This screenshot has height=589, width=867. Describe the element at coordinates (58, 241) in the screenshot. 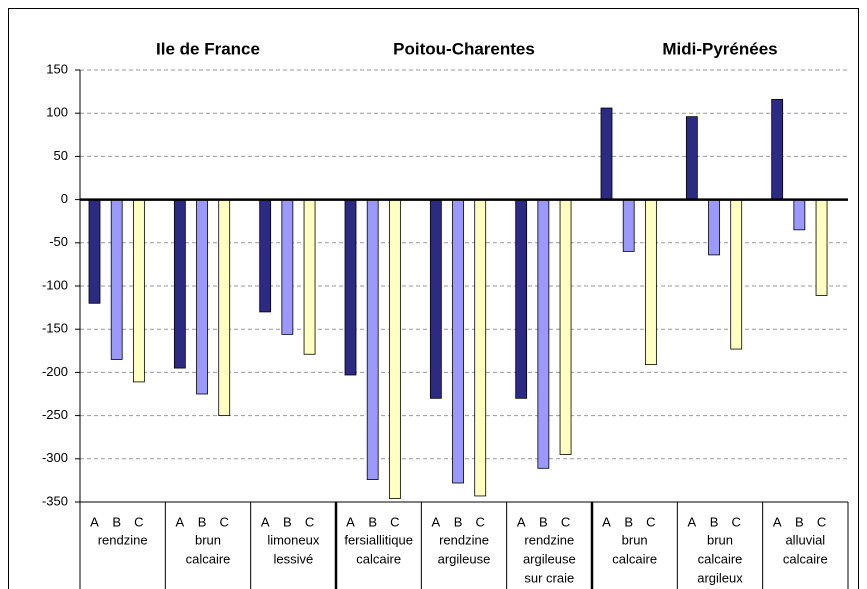

I see `y-tick-label: -50` at that location.